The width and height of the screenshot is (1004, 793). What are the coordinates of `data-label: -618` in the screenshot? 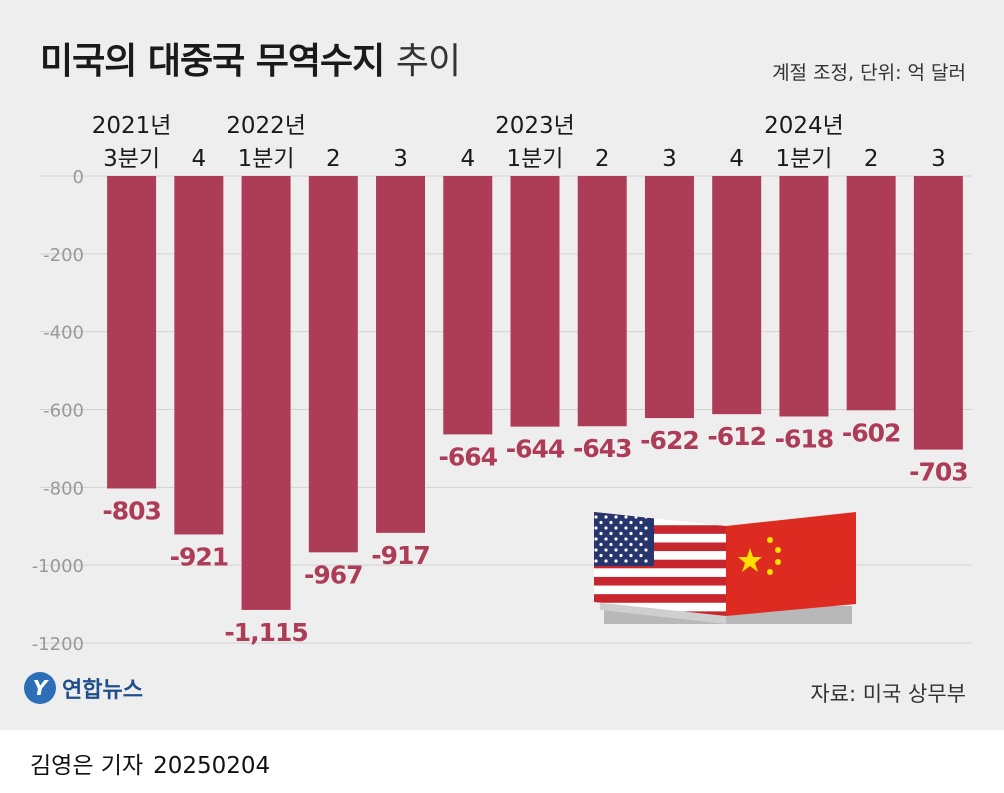 It's located at (804, 439).